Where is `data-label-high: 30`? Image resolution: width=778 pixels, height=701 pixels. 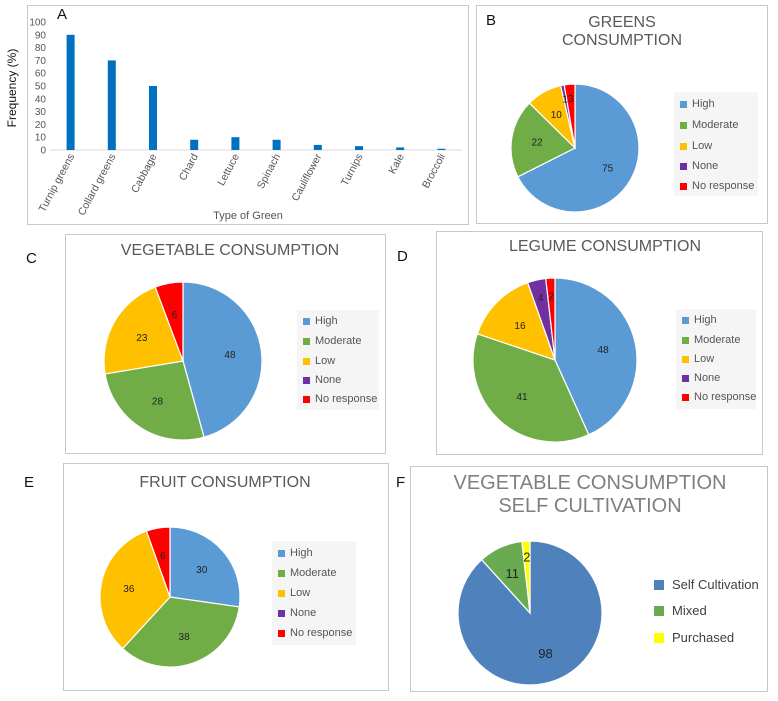
data-label-high: 30 is located at coordinates (202, 570).